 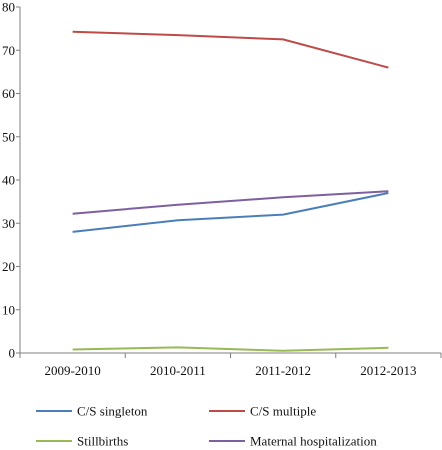 What do you see at coordinates (8, 266) in the screenshot?
I see `y-tick-label: 20` at bounding box center [8, 266].